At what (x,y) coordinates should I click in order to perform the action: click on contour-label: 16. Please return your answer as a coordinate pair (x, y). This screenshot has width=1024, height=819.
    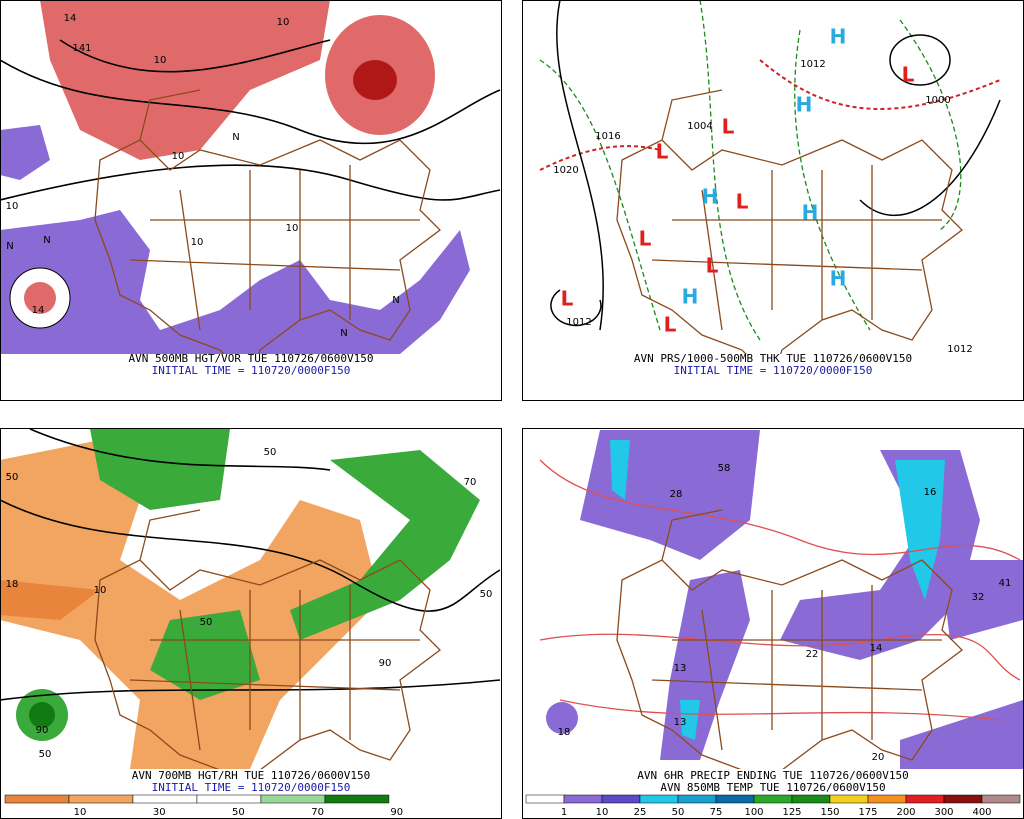
    Looking at the image, I should click on (930, 492).